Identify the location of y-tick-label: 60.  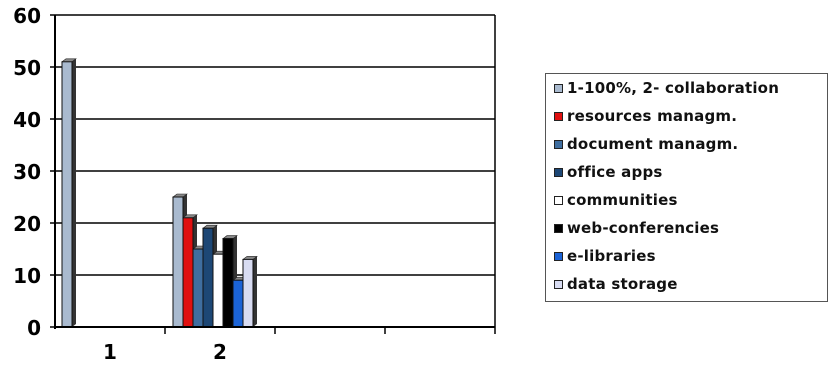
(27, 16).